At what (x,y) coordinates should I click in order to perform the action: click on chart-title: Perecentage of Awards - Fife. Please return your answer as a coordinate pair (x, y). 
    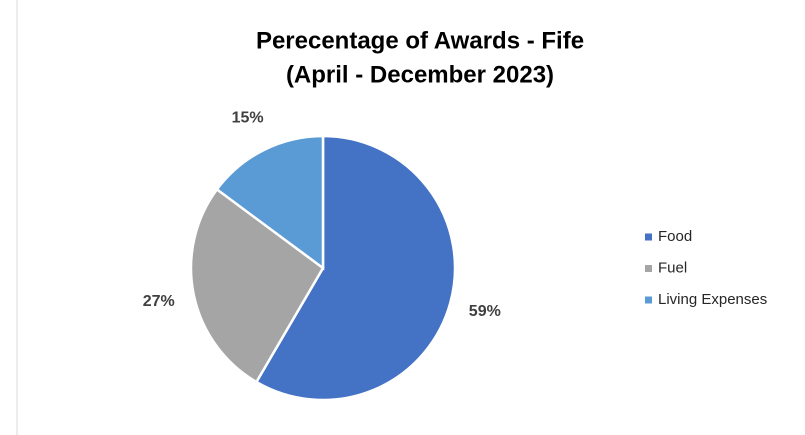
    Looking at the image, I should click on (420, 40).